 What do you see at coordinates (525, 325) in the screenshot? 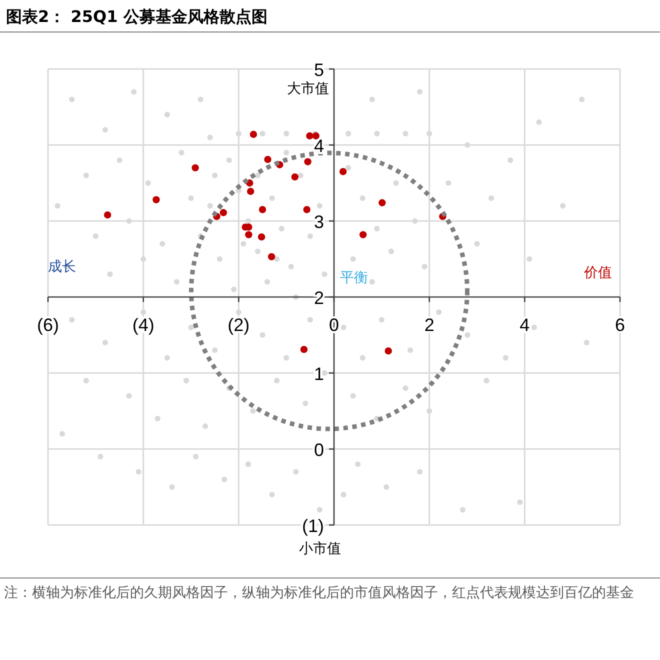
I see `x-tick-label: 4` at bounding box center [525, 325].